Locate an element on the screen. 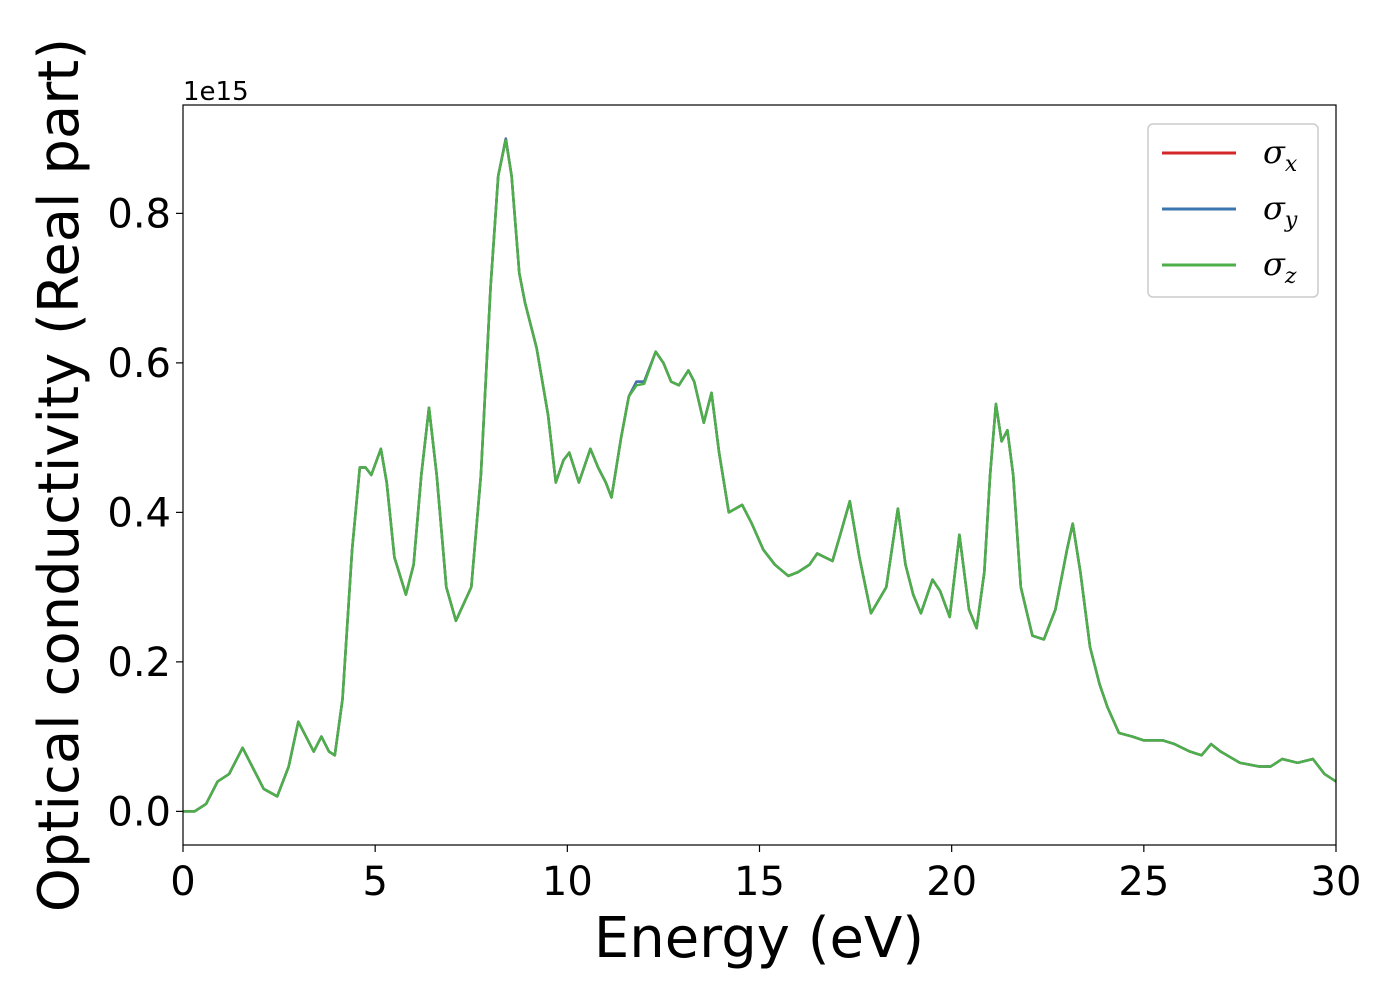  x-tick-label: 0 is located at coordinates (182, 882).